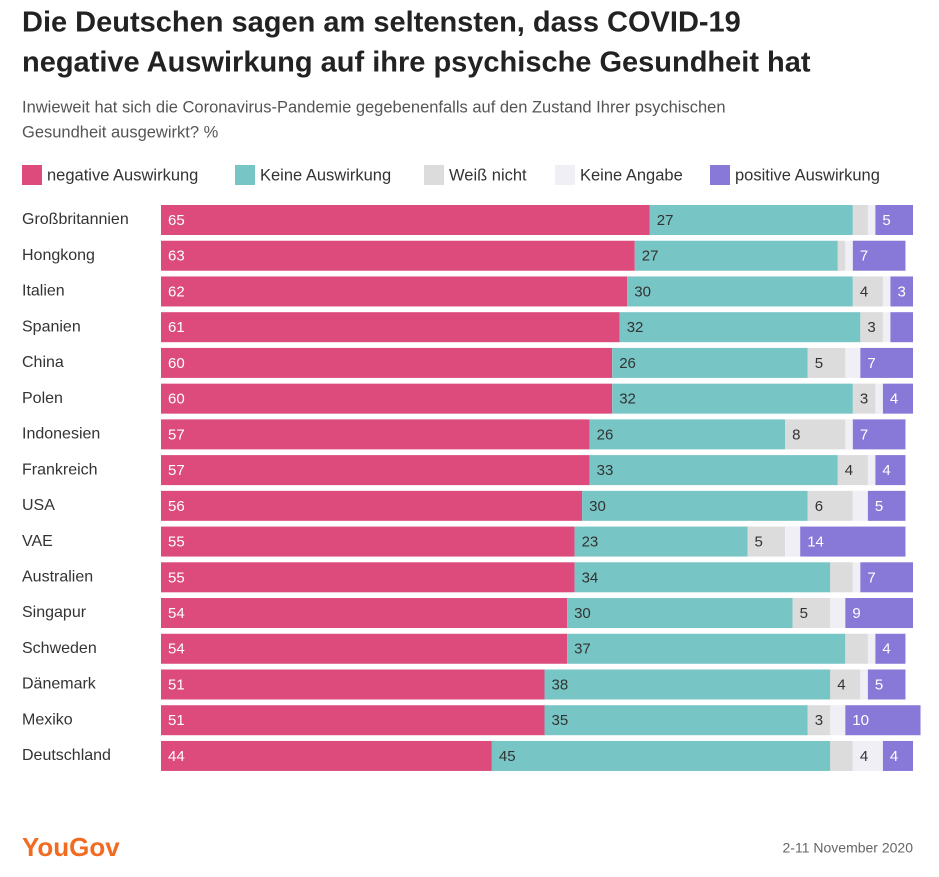  Describe the element at coordinates (807, 175) in the screenshot. I see `legend-label: positive Auswirkung` at that location.